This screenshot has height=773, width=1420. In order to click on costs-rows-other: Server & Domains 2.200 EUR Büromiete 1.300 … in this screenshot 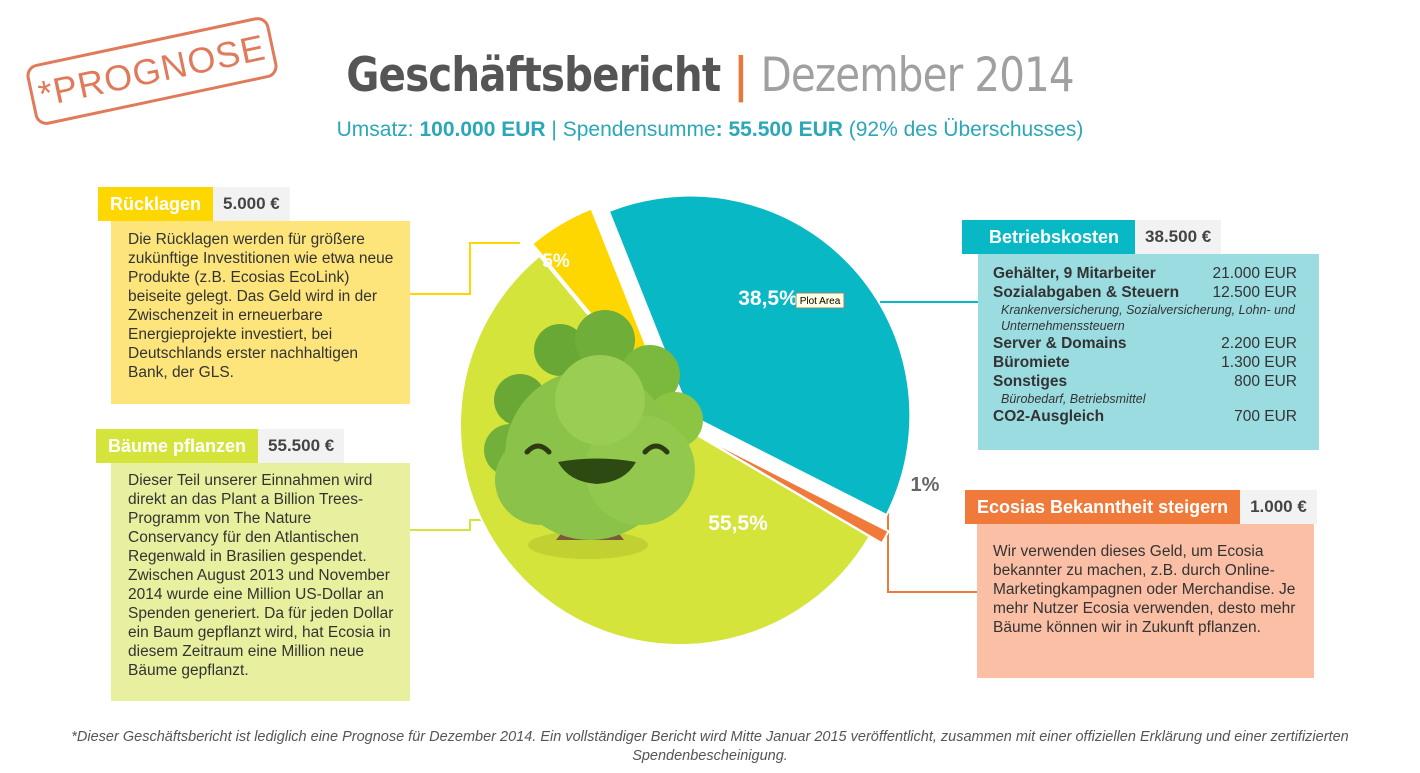, I will do `click(1145, 362)`.